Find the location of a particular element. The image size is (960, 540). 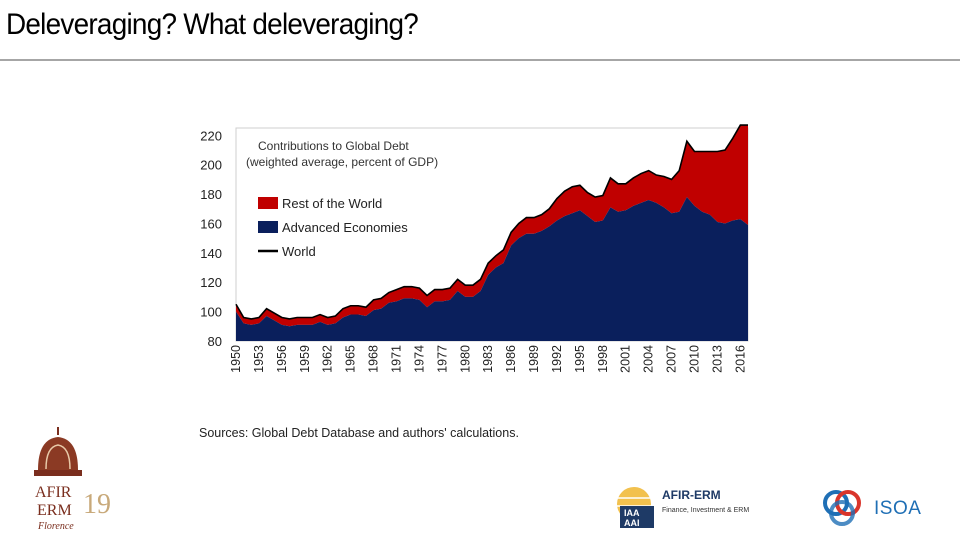

x-tick-label: 1971 is located at coordinates (396, 359).